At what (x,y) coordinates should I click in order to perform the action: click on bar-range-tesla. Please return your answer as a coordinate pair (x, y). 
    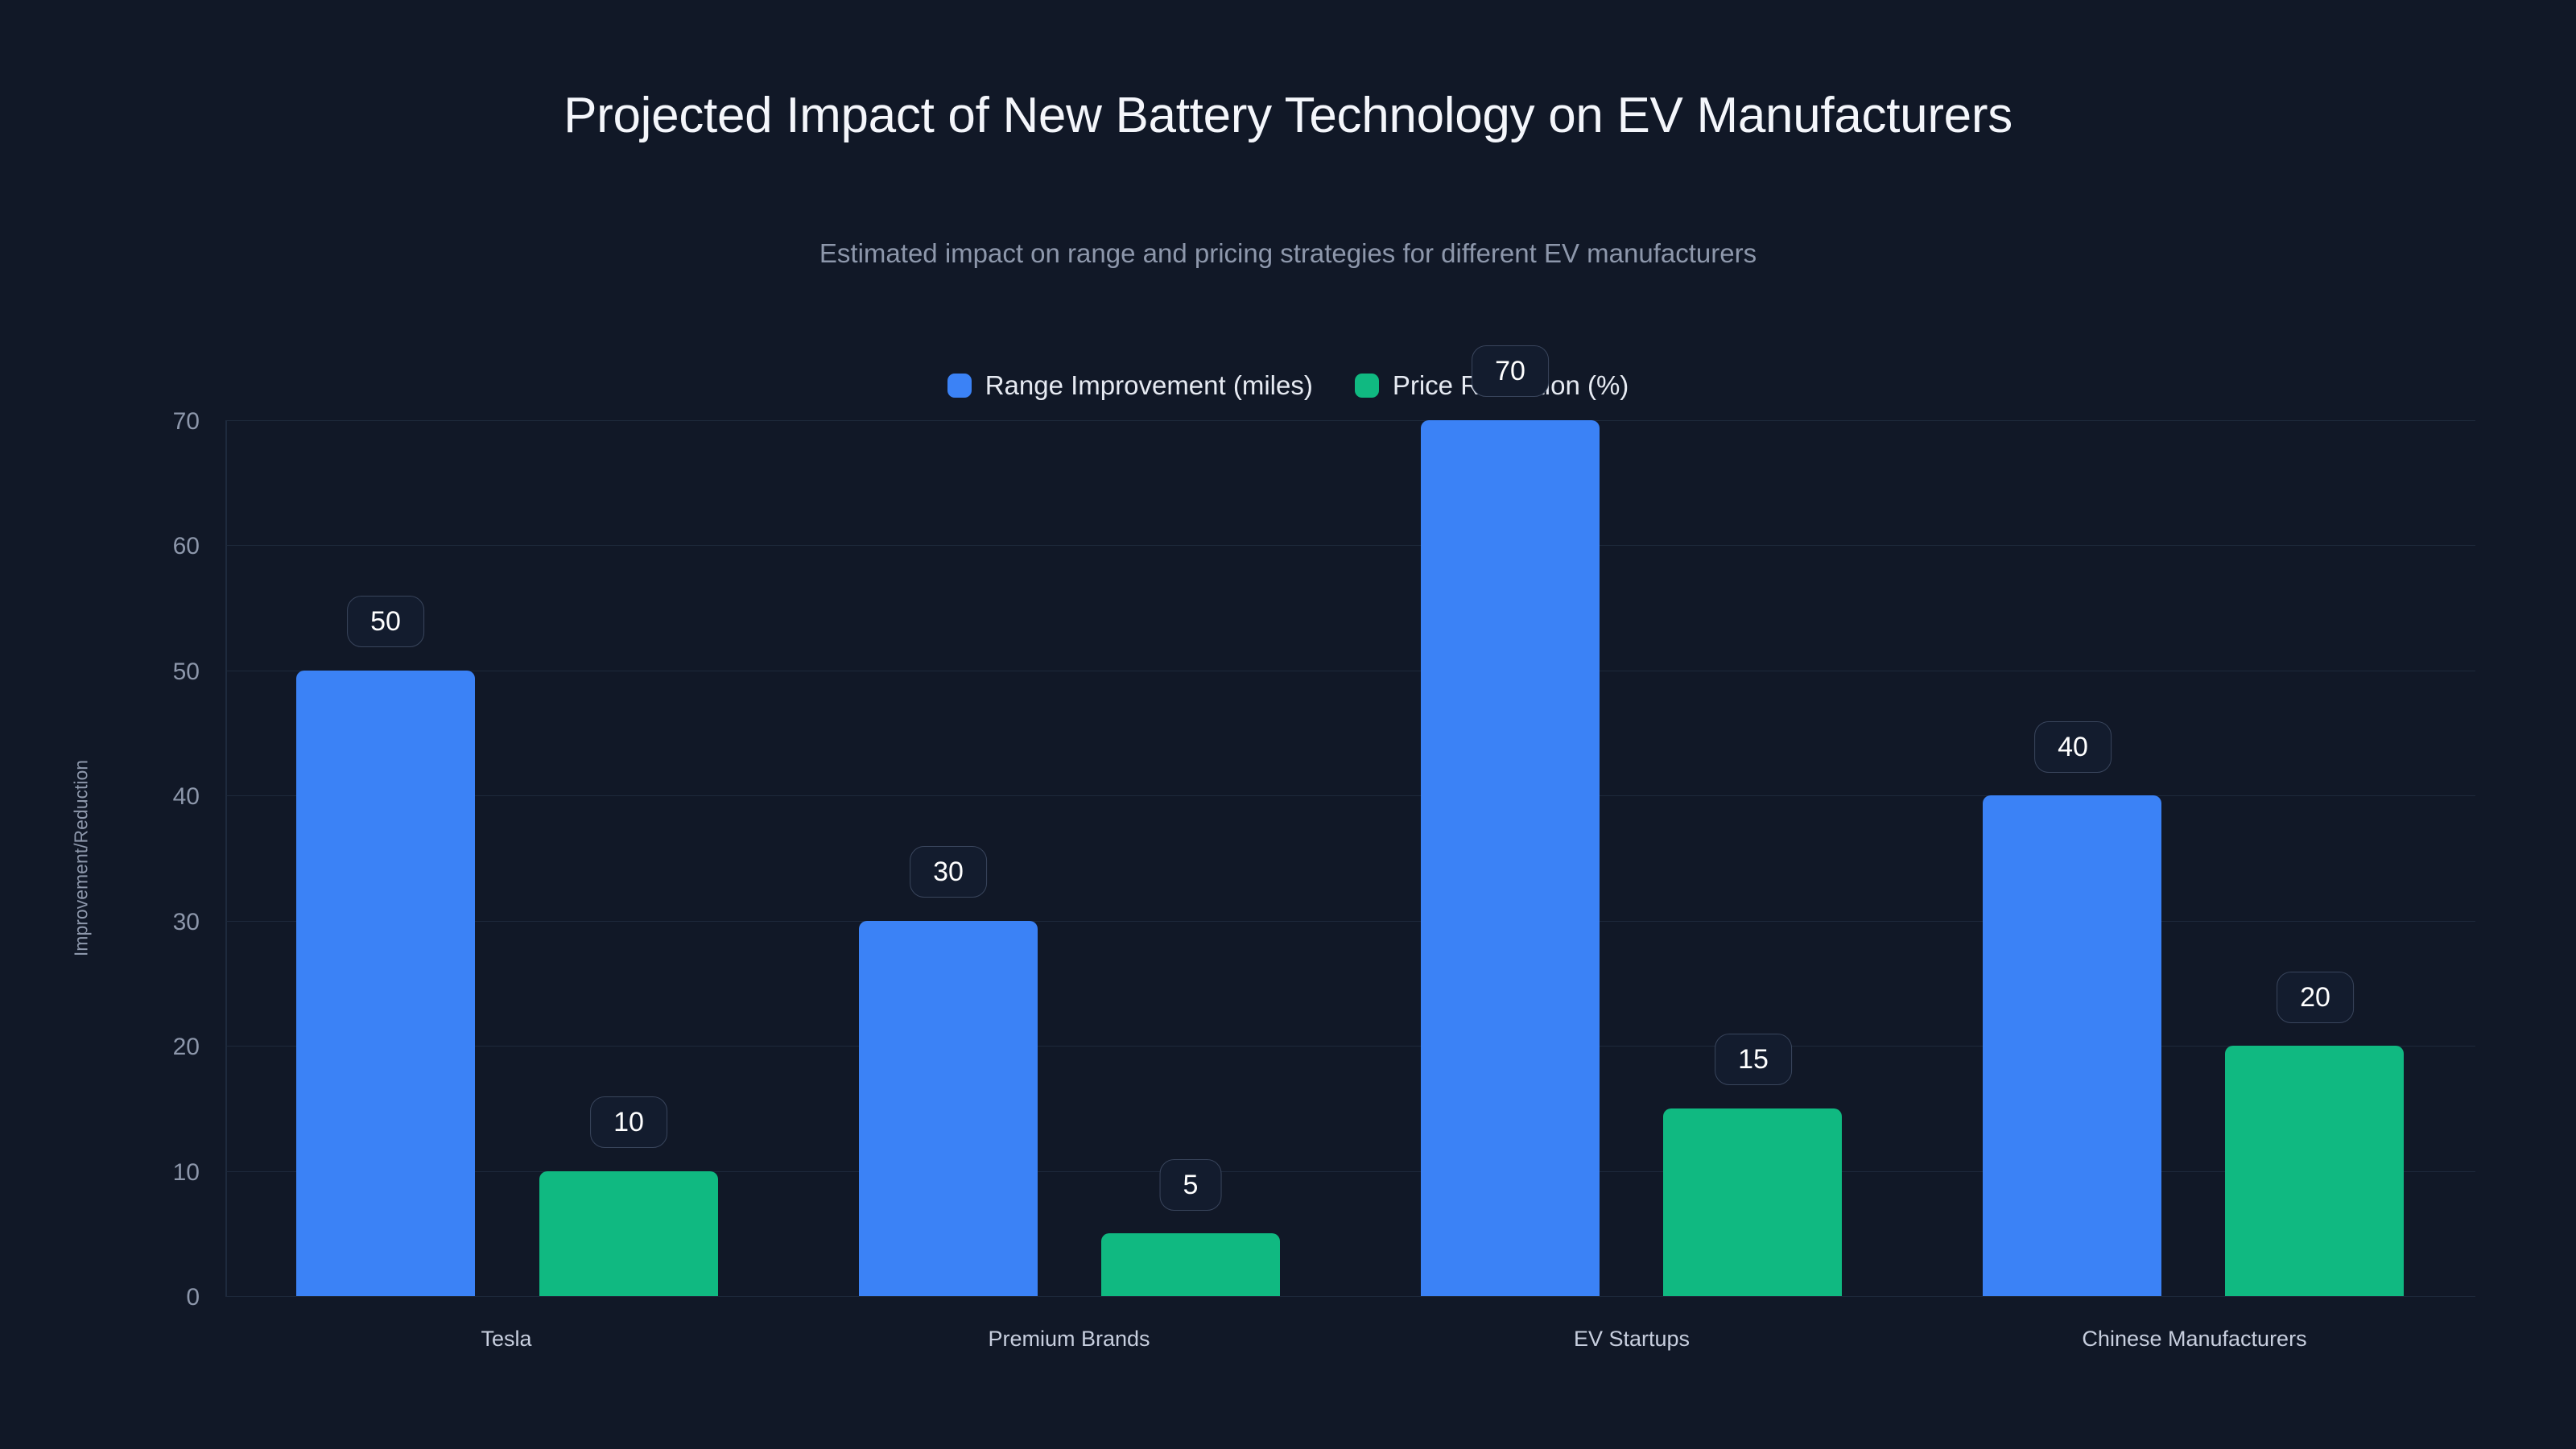
    Looking at the image, I should click on (385, 983).